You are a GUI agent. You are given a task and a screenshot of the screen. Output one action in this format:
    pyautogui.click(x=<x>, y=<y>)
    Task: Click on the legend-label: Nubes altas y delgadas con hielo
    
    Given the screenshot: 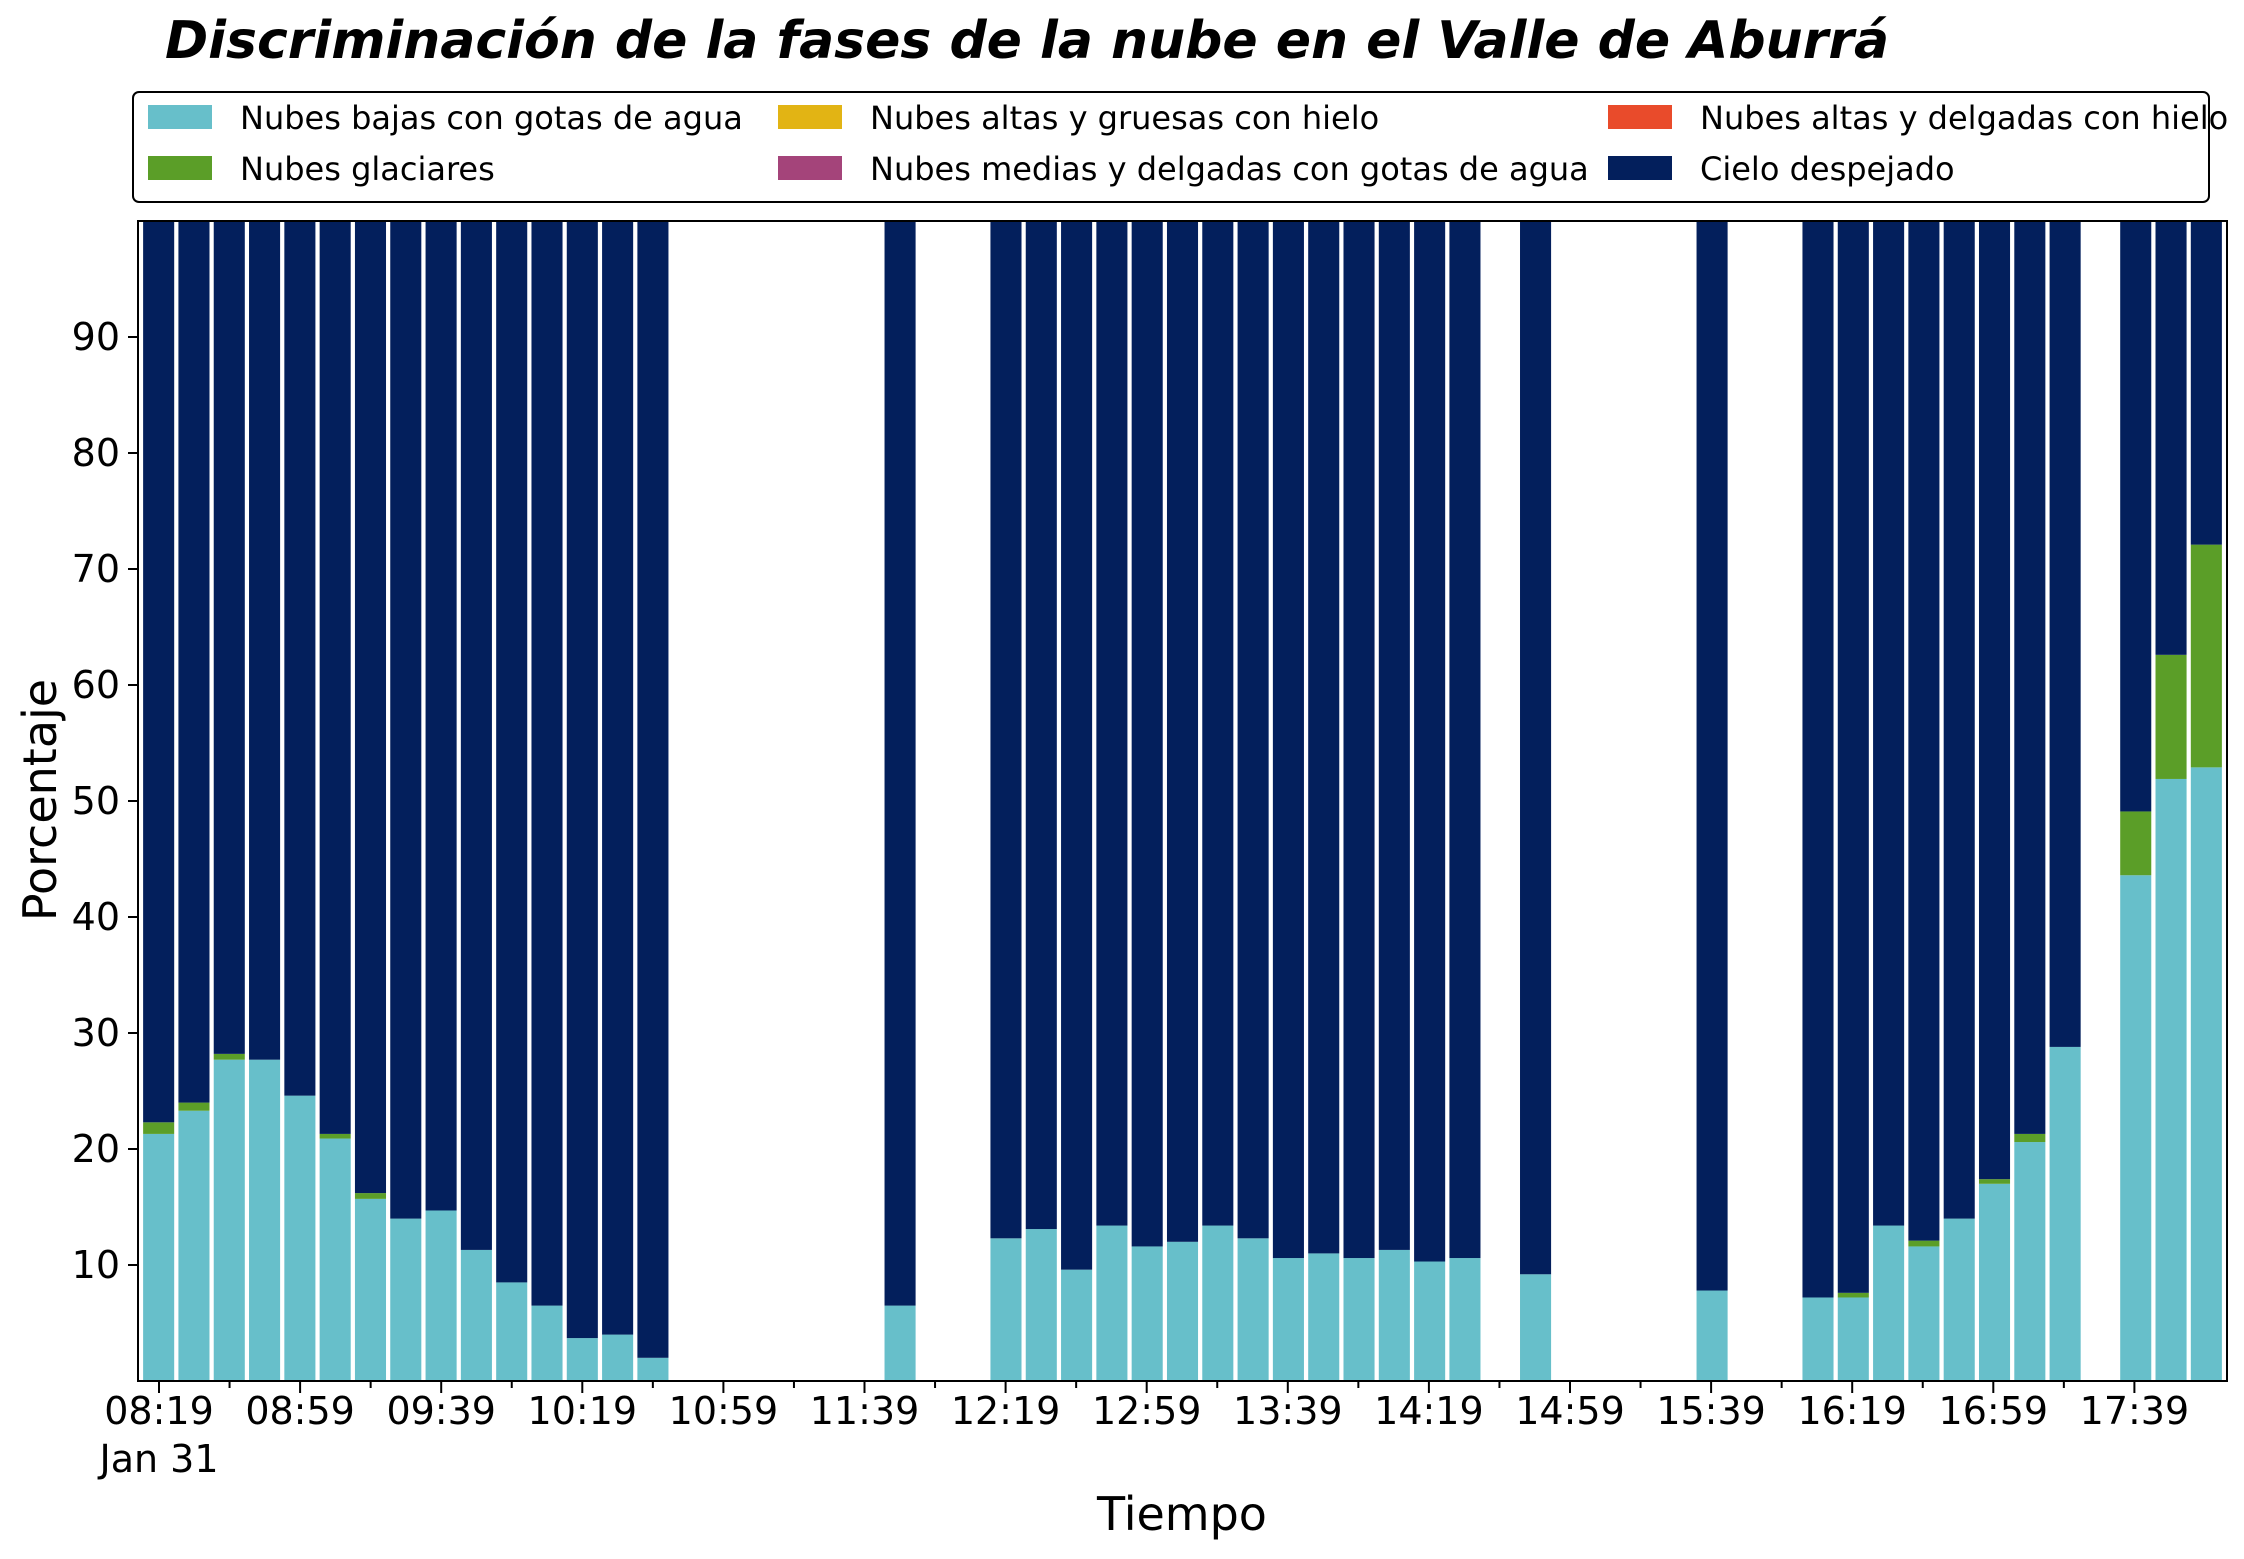 What is the action you would take?
    pyautogui.click(x=1964, y=118)
    